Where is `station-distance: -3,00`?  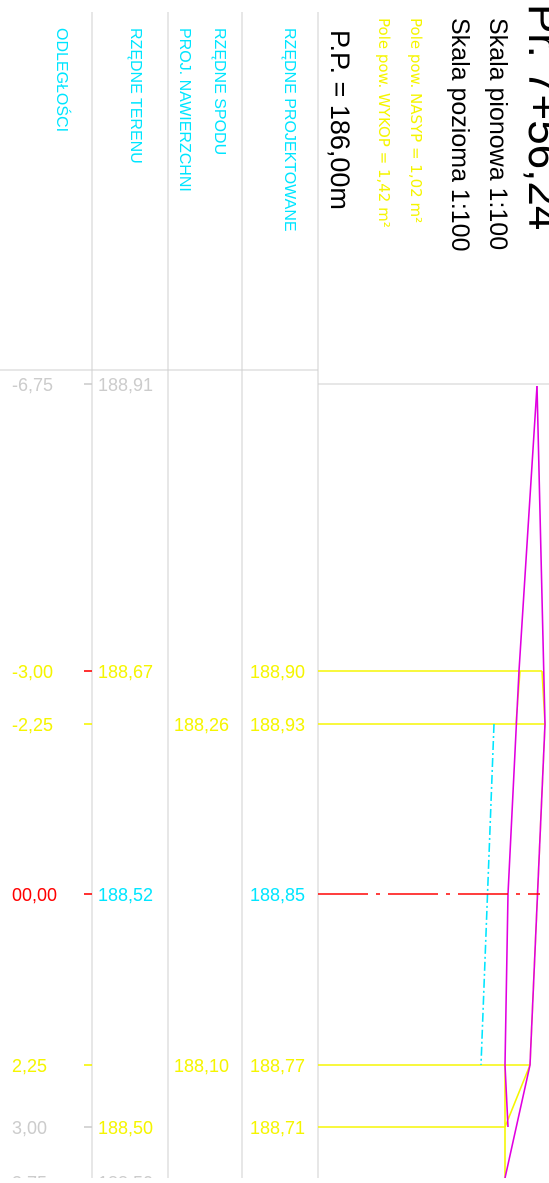
station-distance: -3,00 is located at coordinates (32, 672).